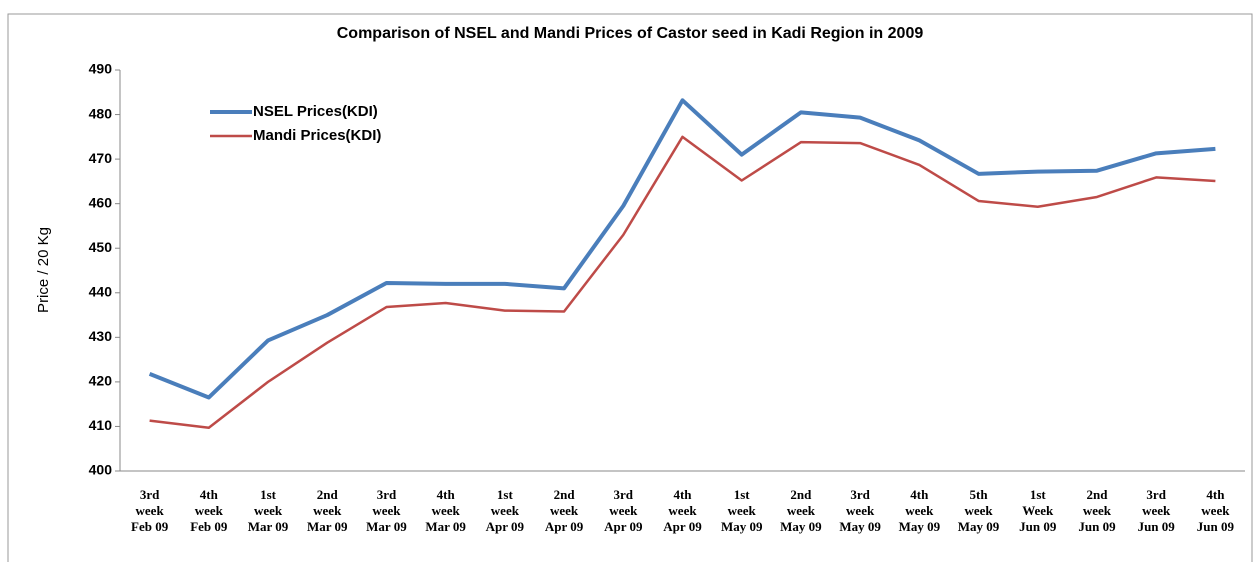 This screenshot has width=1258, height=562. Describe the element at coordinates (101, 425) in the screenshot. I see `y-tick-label: 410` at that location.